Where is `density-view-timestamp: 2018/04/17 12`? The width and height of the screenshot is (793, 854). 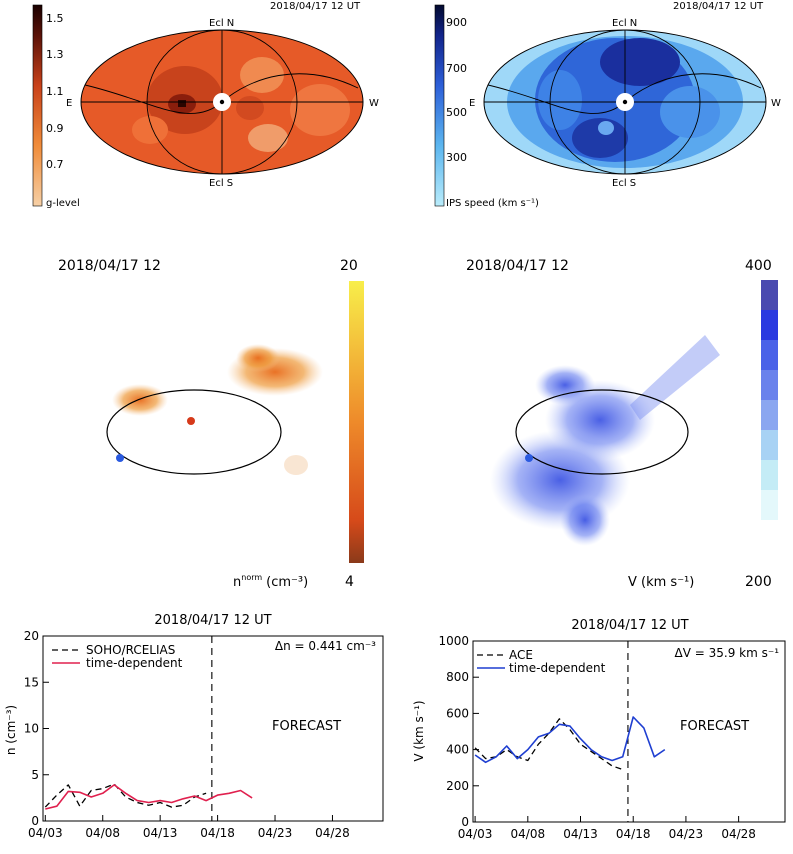
density-view-timestamp: 2018/04/17 12 is located at coordinates (109, 266).